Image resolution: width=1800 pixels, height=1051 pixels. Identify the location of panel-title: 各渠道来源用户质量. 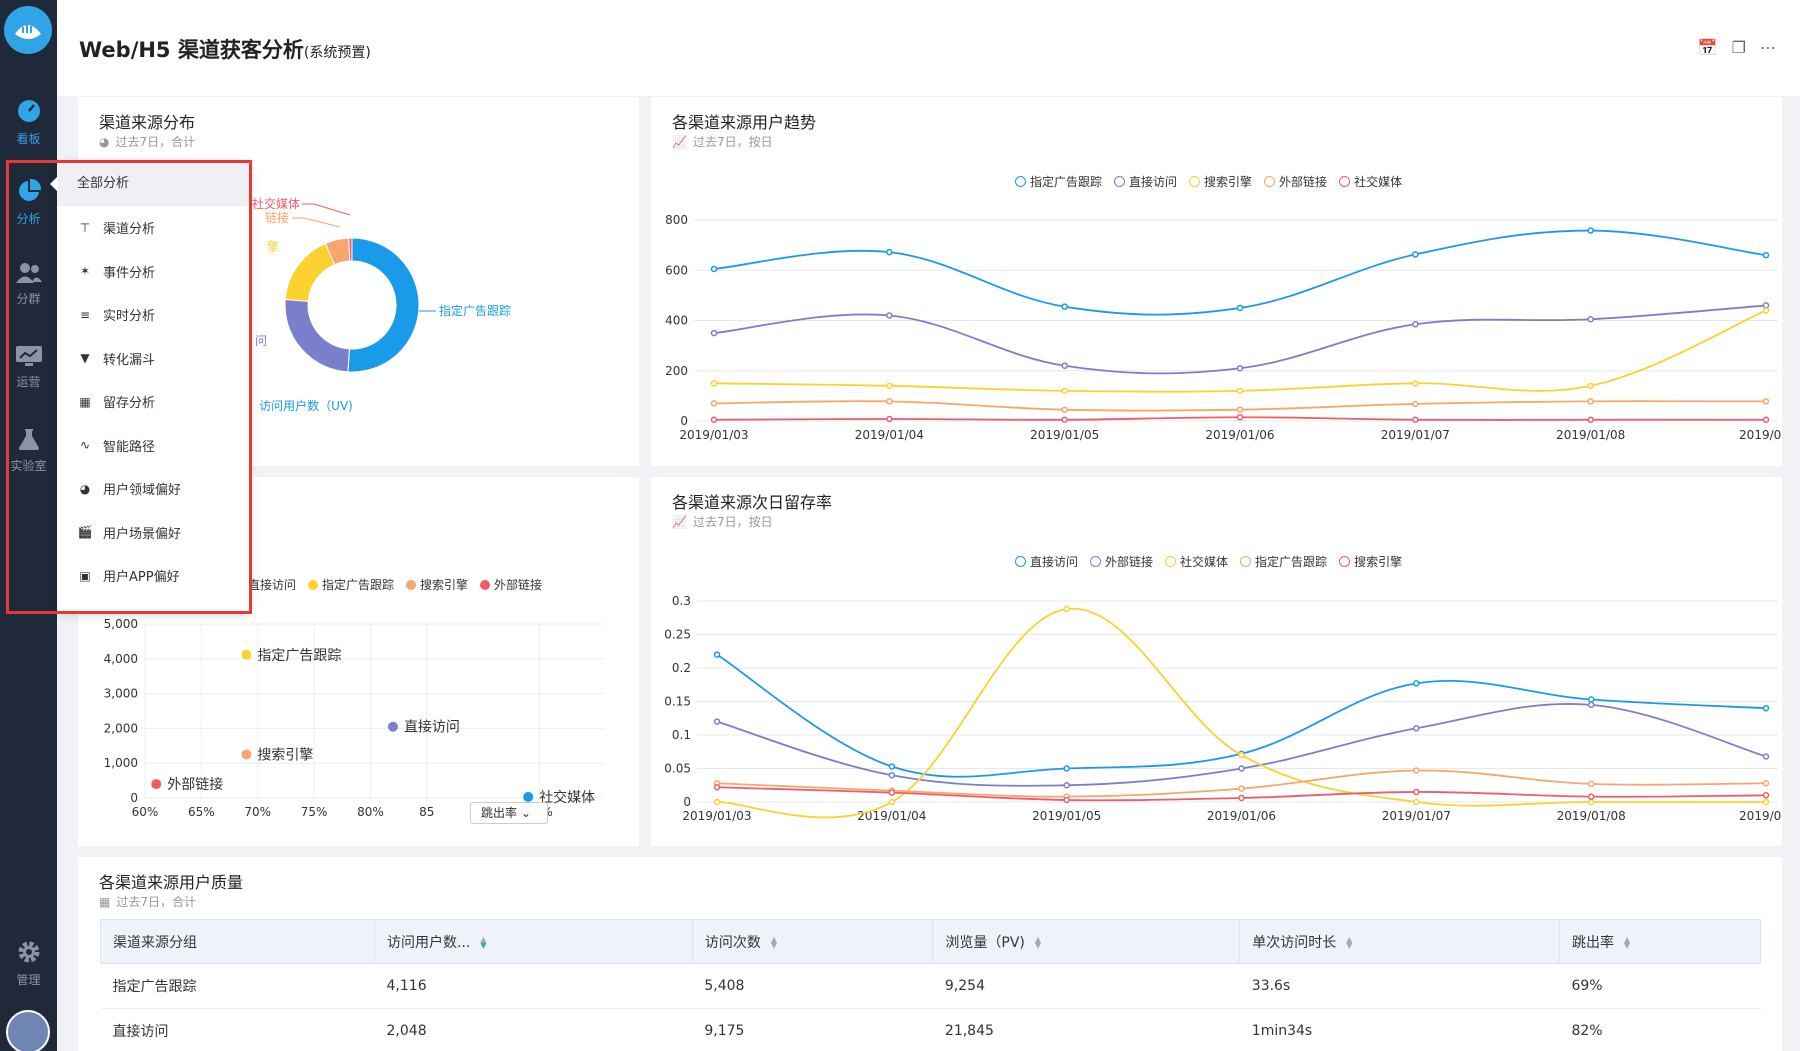
(171, 882).